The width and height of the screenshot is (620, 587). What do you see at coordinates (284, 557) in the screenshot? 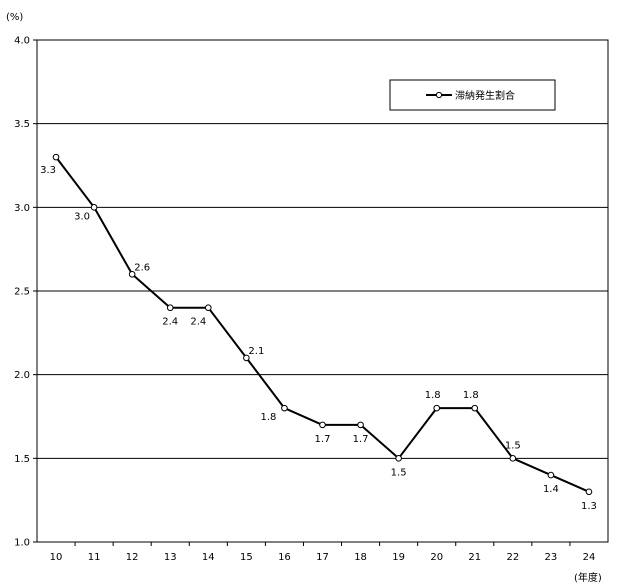
I see `x-tick-label: 16` at bounding box center [284, 557].